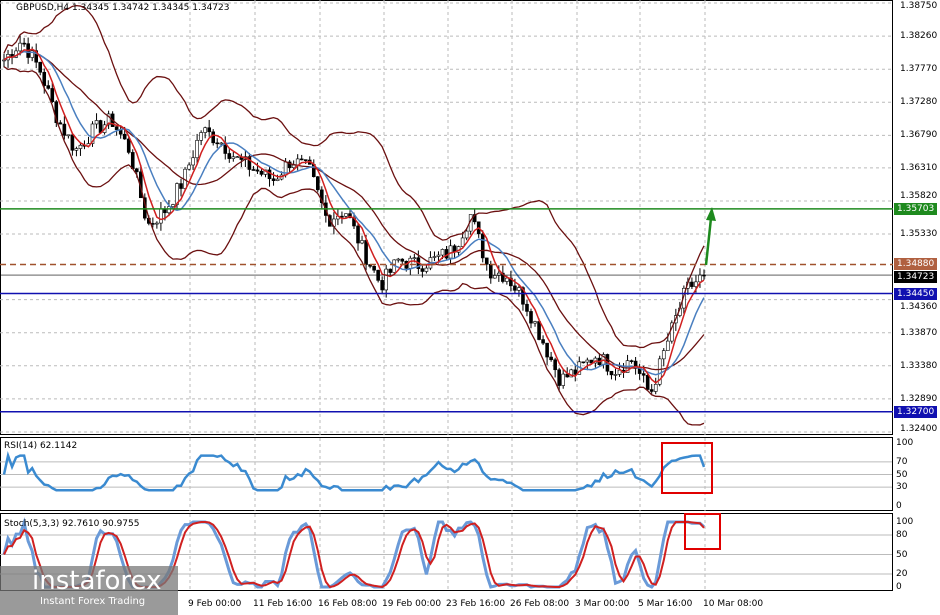  I want to click on rsi-tick: 30, so click(902, 487).